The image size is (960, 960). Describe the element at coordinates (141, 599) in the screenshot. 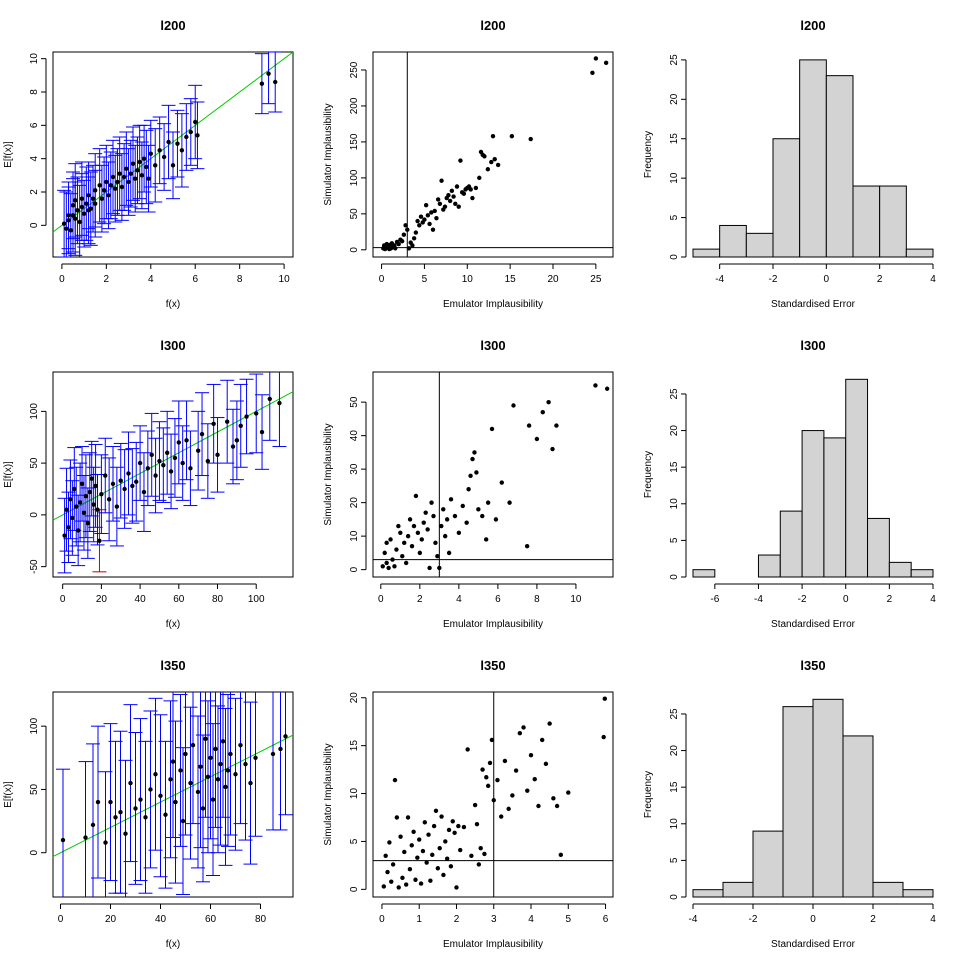

I see `x-tick-label: 40` at that location.